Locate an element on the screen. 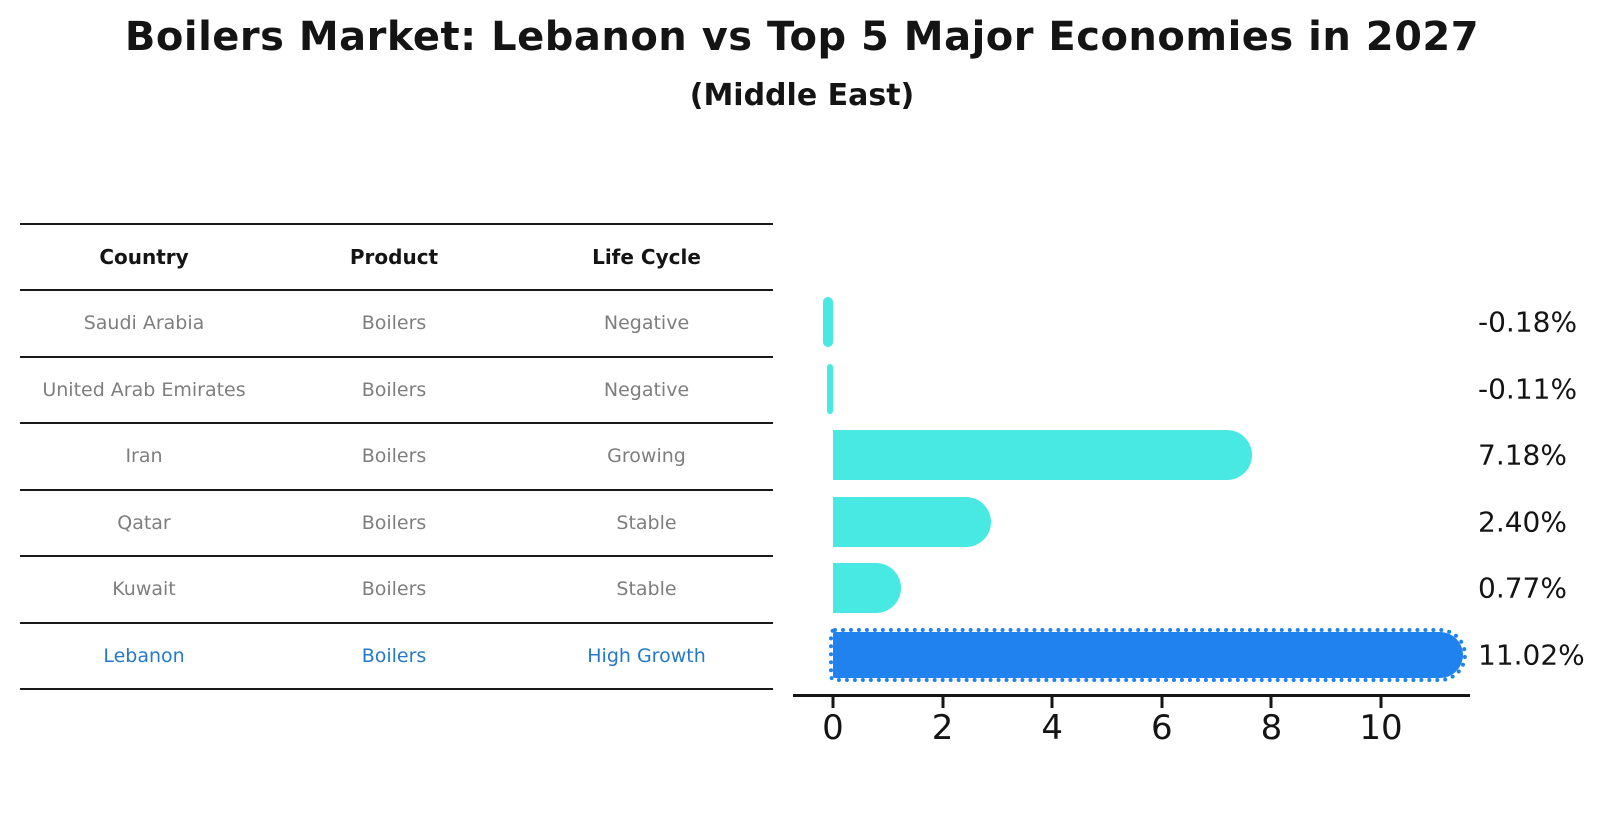 This screenshot has width=1604, height=823. x-tick-label: 10 is located at coordinates (1381, 728).